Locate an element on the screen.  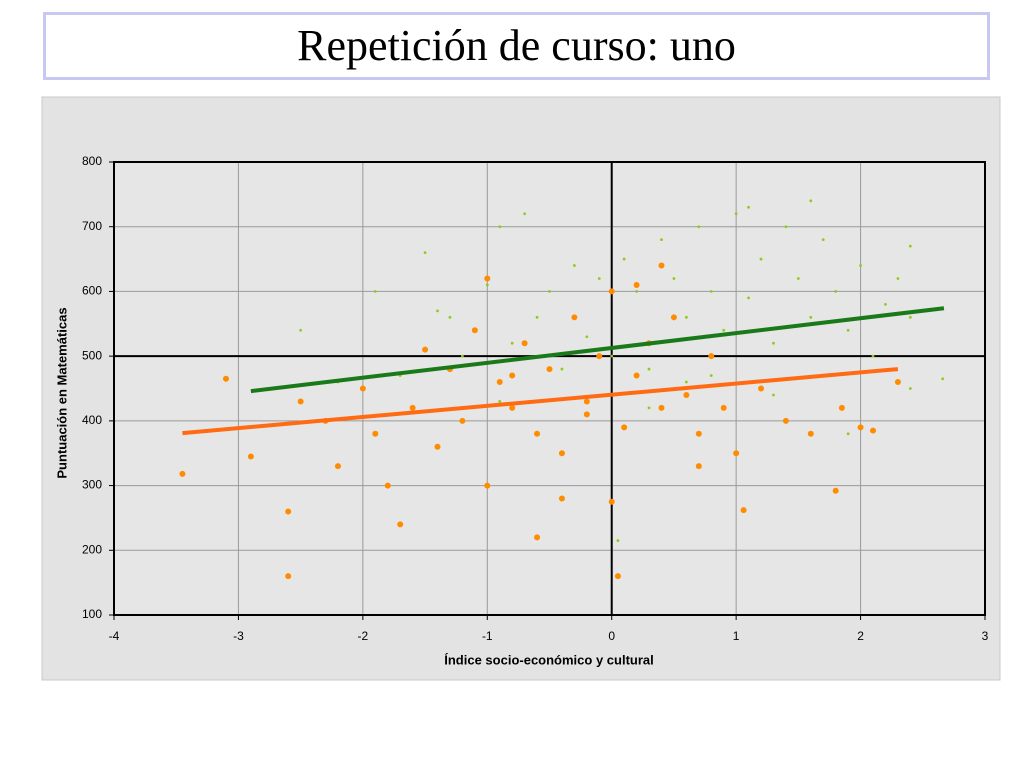
x-axis-label: Índice socio-económico y cultural is located at coordinates (549, 659).